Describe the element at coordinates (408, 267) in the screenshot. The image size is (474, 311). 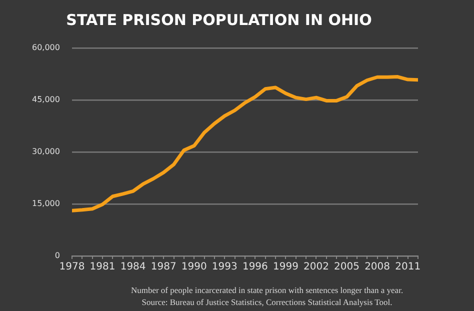
I see `x-tick-label: 2011` at that location.